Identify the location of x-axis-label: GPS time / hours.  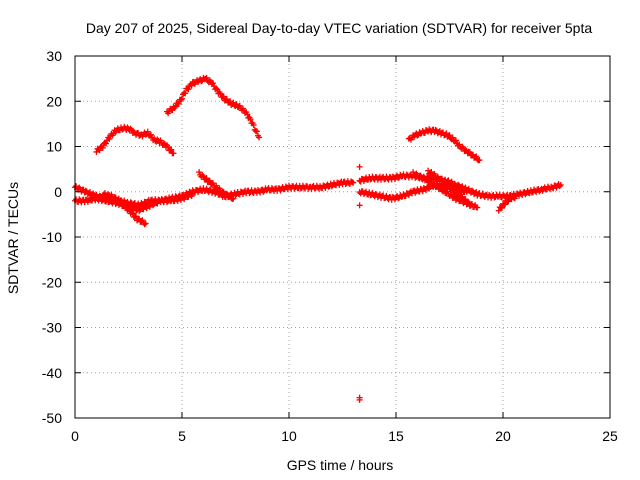
(340, 465).